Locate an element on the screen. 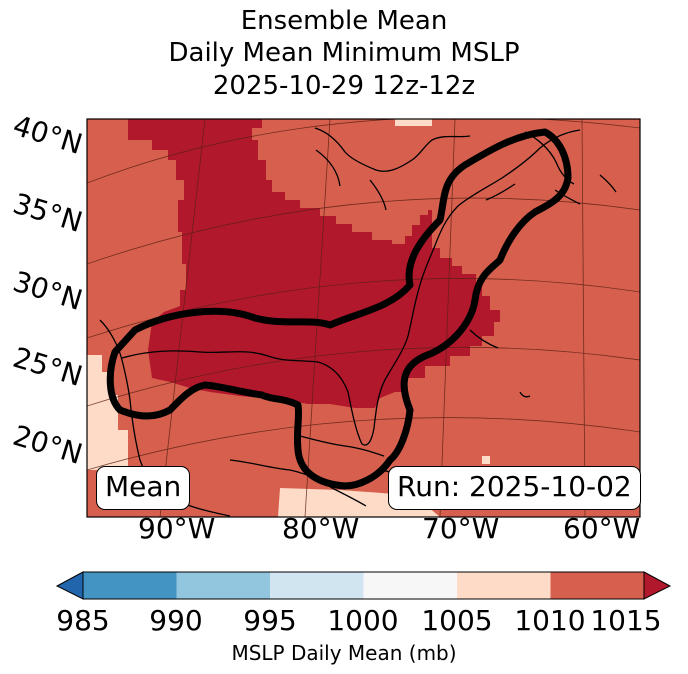  field-1005-1010-dot is located at coordinates (486, 460).